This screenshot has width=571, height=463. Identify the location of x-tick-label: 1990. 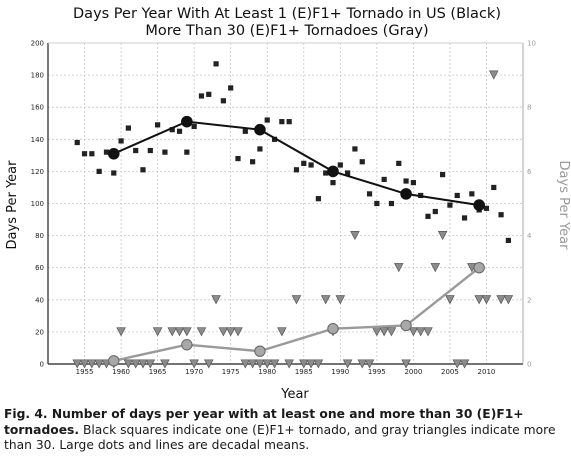
(340, 372).